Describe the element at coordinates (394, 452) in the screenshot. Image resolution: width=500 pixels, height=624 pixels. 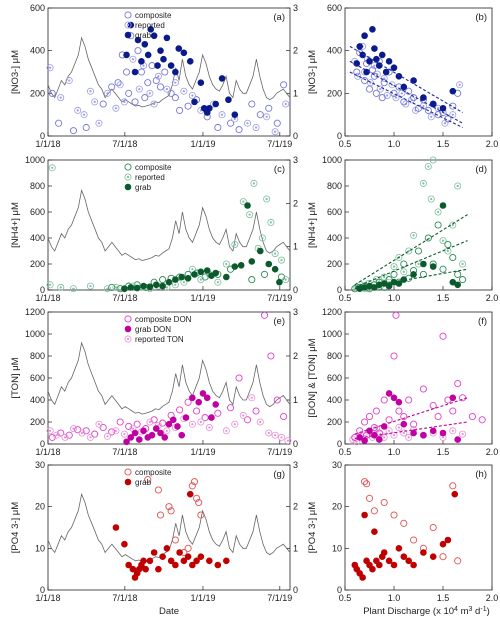
I see `x-tick-label: 1.0` at that location.